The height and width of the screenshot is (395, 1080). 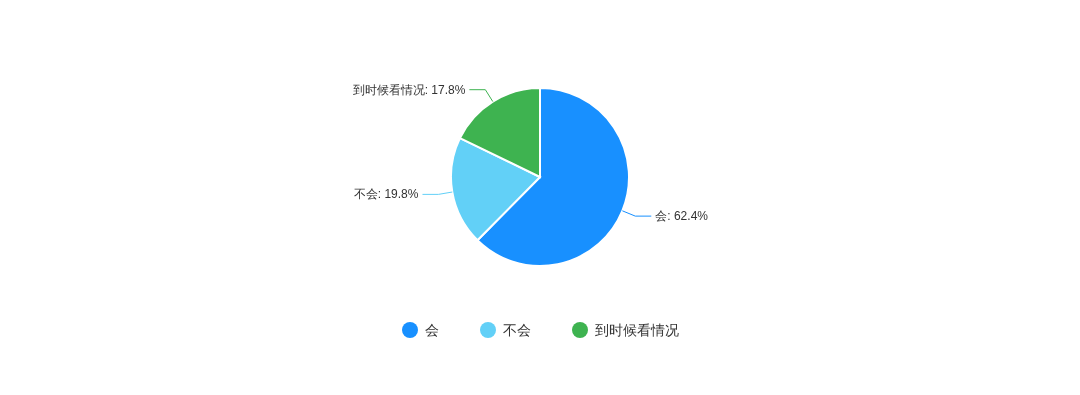 I want to click on legend-label: 会, so click(x=432, y=330).